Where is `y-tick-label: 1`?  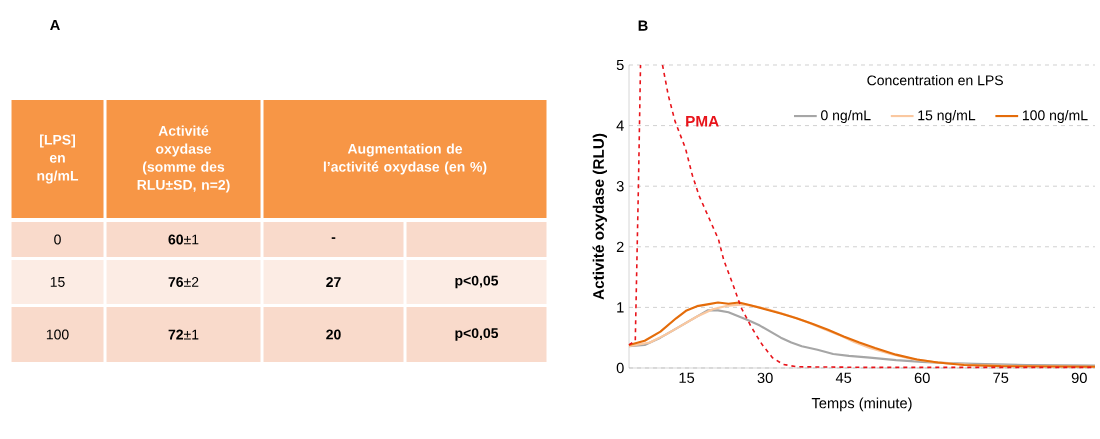 y-tick-label: 1 is located at coordinates (620, 307).